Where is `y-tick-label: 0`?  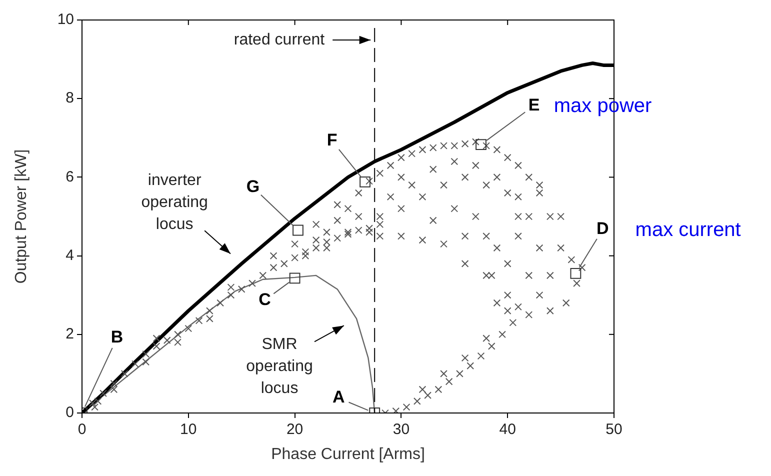 y-tick-label: 0 is located at coordinates (70, 413).